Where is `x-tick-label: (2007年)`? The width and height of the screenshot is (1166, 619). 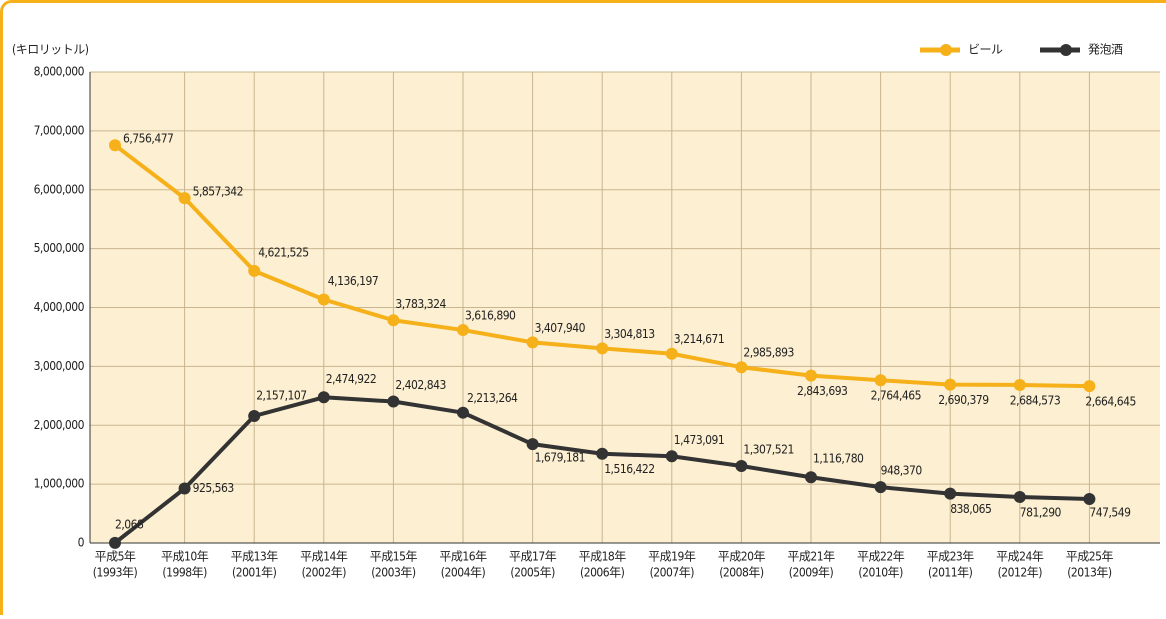
x-tick-label: (2007年) is located at coordinates (672, 573).